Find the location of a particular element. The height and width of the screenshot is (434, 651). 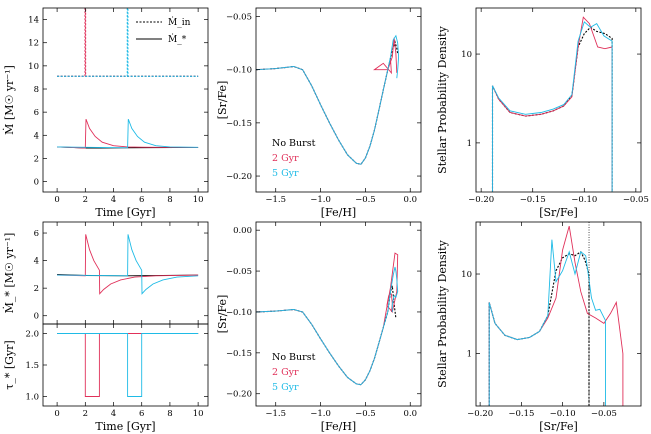

legend-label: Ṁ_in is located at coordinates (179, 22).